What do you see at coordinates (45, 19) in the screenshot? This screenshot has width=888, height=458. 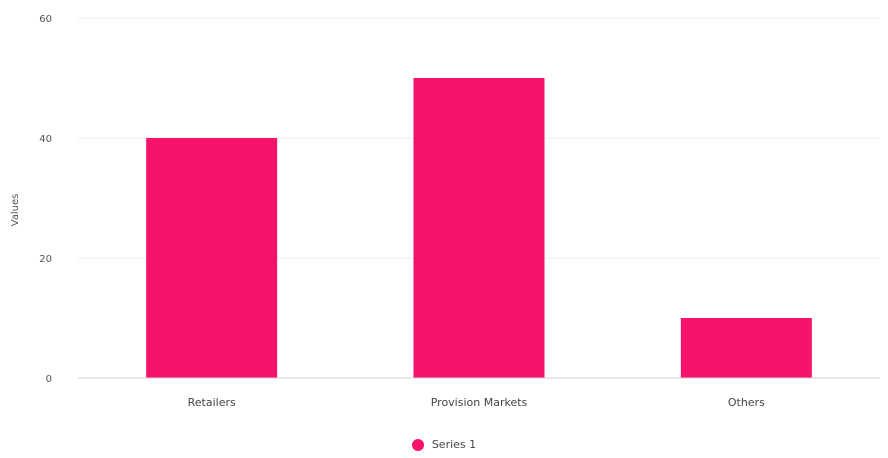 I see `y-tick-label: 60` at bounding box center [45, 19].